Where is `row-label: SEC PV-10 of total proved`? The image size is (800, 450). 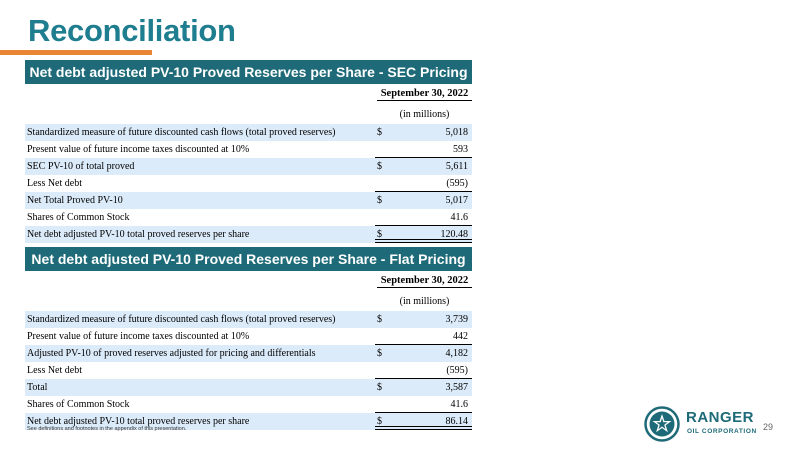
row-label: SEC PV-10 of total proved is located at coordinates (81, 166).